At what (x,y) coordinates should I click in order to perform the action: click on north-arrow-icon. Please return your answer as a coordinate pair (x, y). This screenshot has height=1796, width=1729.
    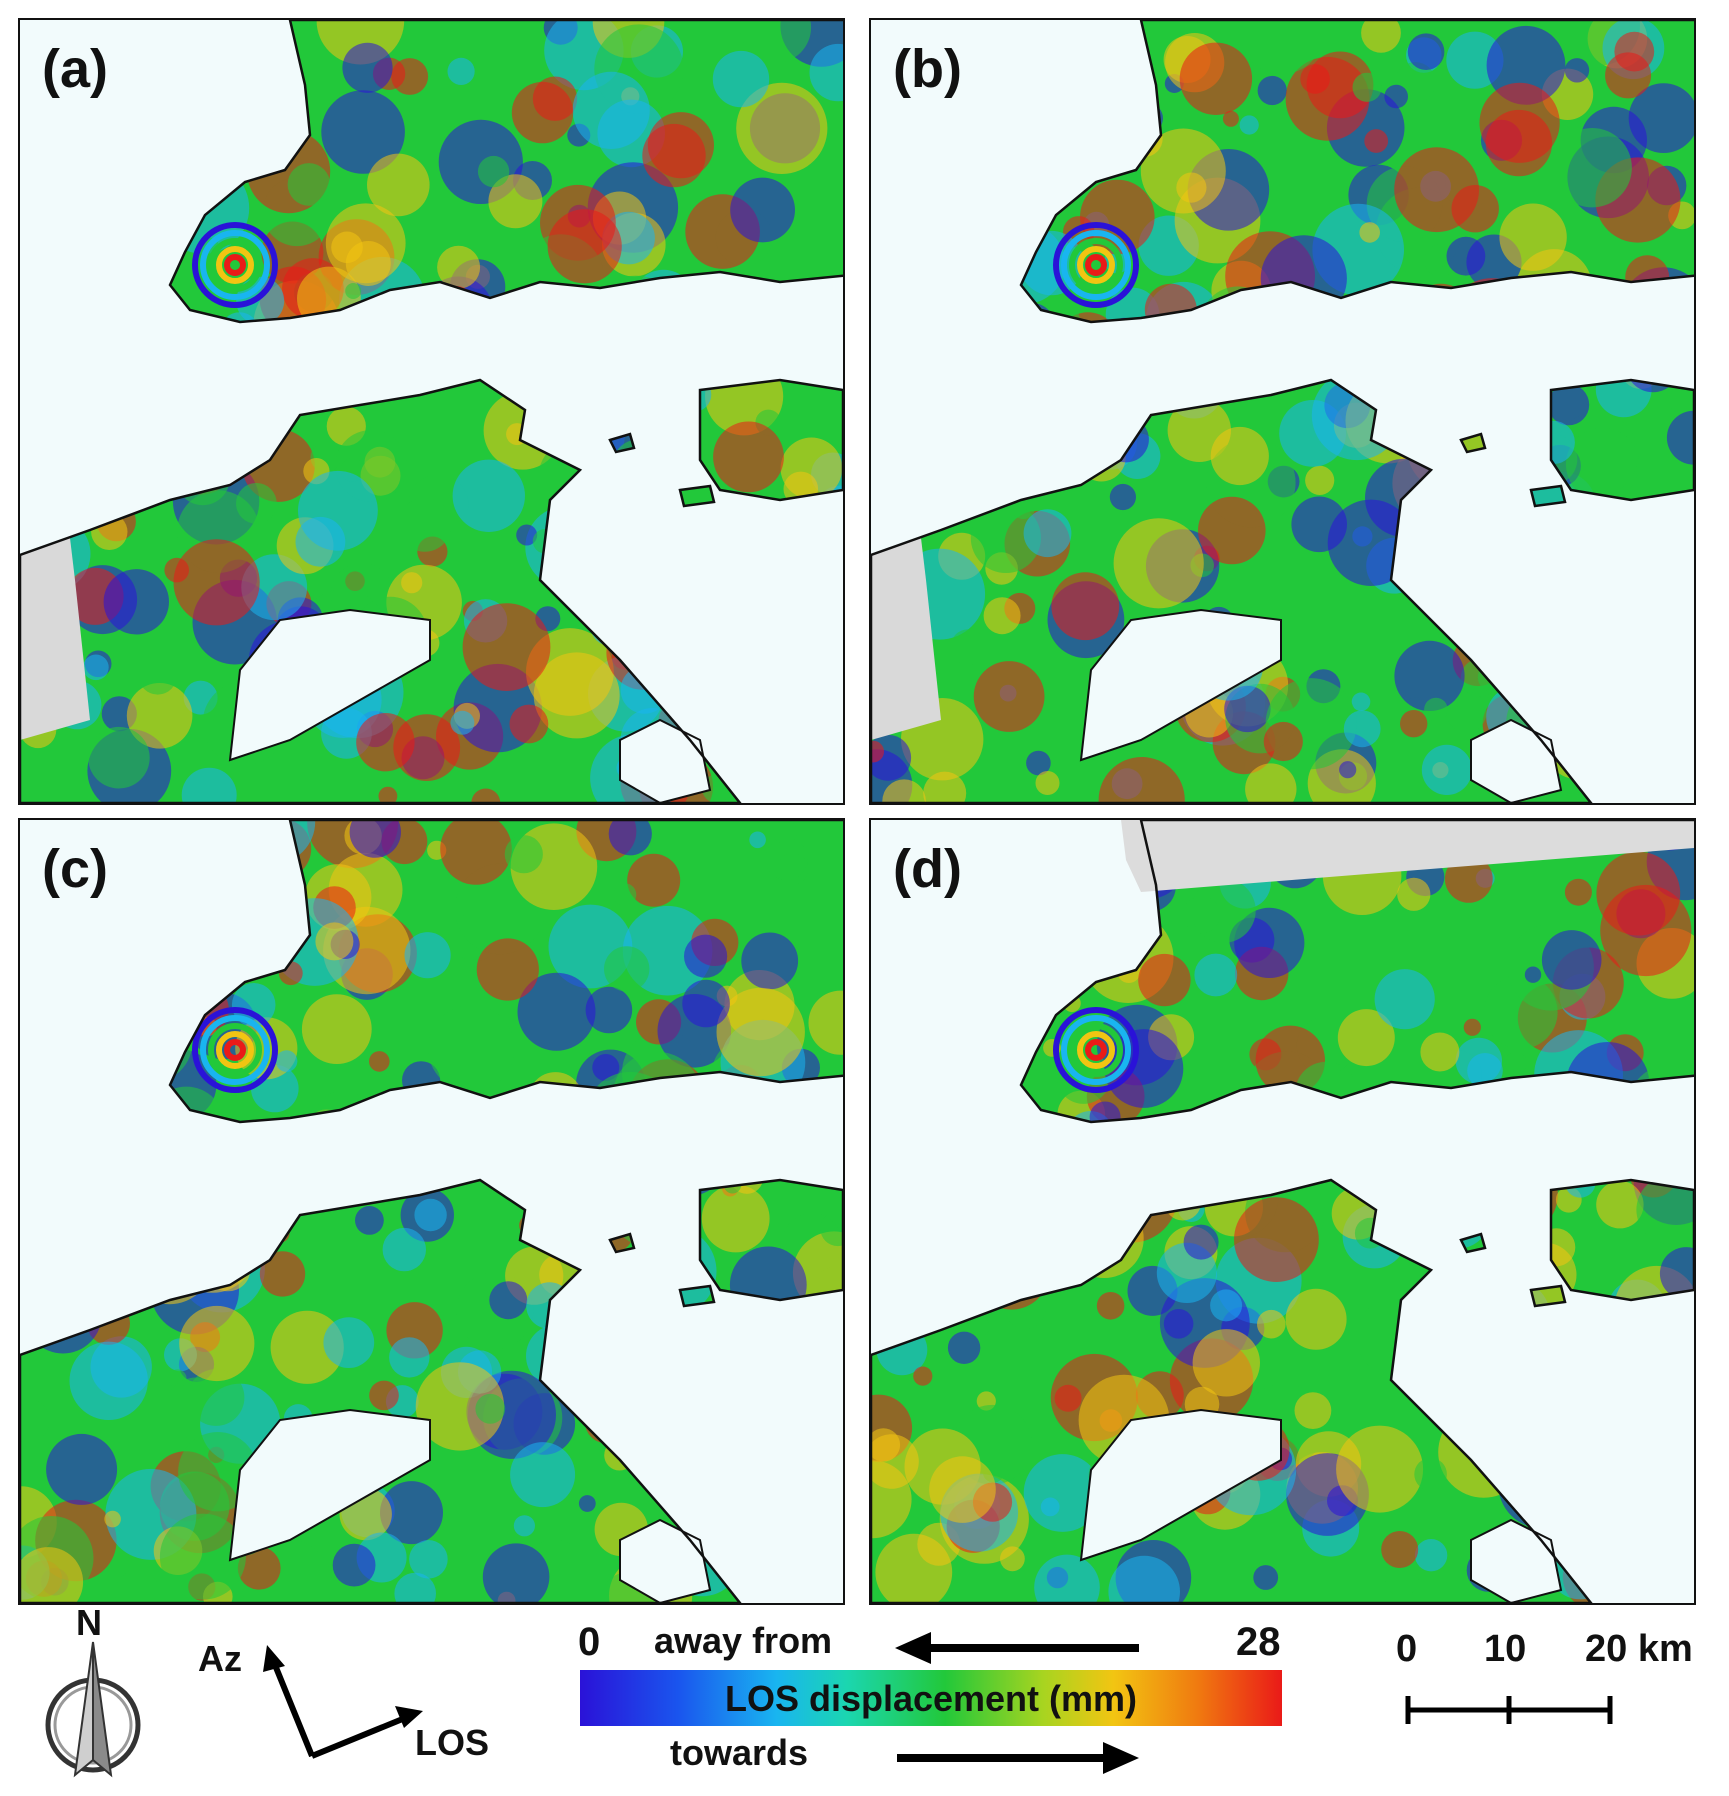
    Looking at the image, I should click on (93, 1709).